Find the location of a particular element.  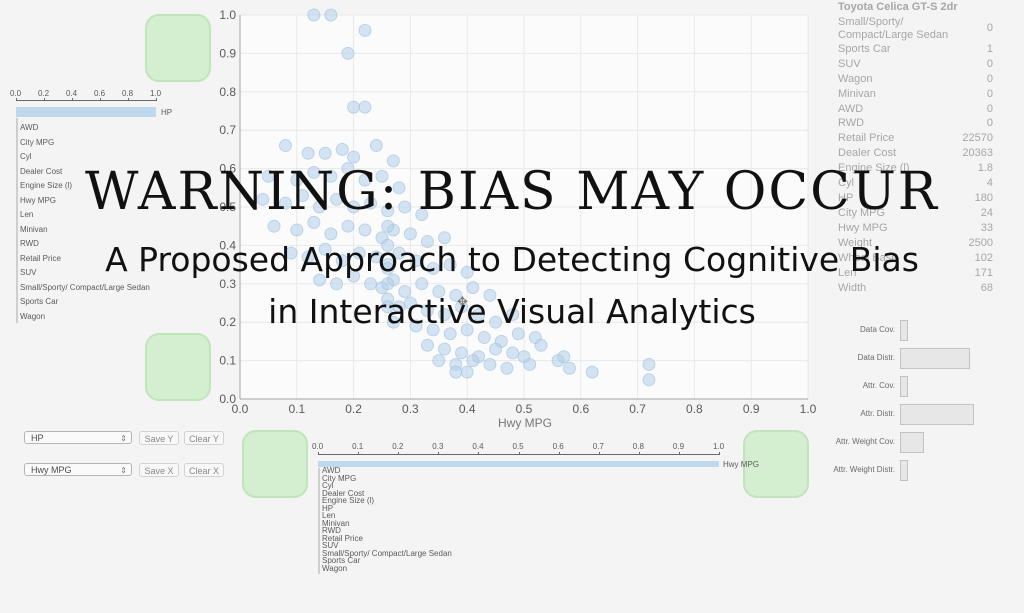

drop-zone-bottom-right is located at coordinates (776, 464).